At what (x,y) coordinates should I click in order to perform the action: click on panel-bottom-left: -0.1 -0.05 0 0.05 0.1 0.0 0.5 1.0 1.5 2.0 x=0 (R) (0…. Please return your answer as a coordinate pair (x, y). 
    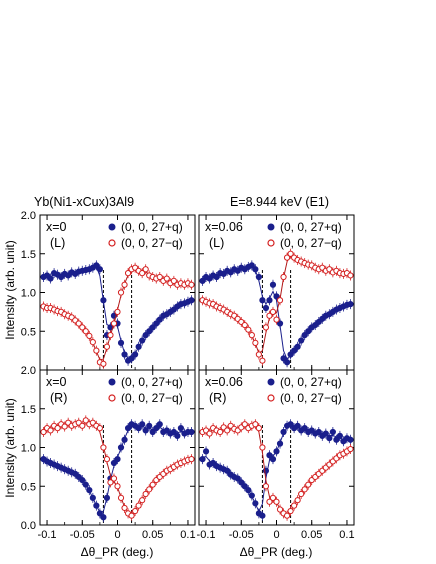
    Looking at the image, I should click on (108, 453).